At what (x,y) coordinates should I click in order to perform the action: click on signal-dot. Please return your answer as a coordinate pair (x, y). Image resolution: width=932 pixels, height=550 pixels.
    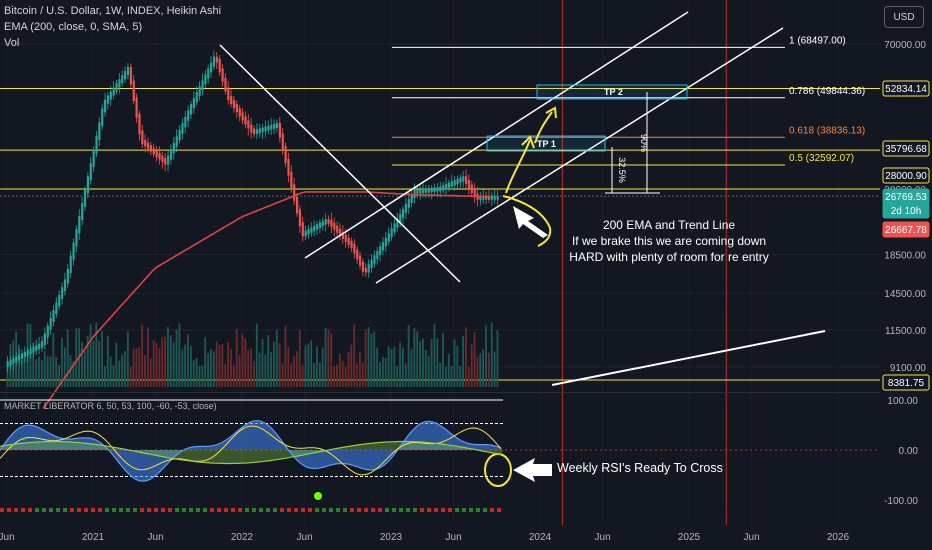
    Looking at the image, I should click on (318, 496).